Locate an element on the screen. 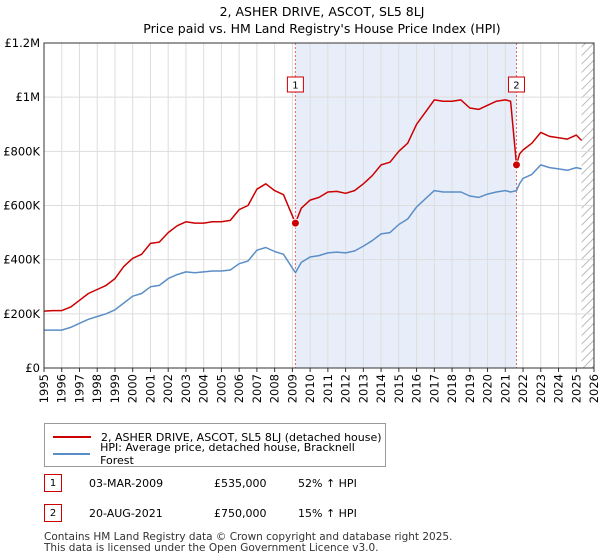  x-tick-label: 2011 is located at coordinates (328, 388).